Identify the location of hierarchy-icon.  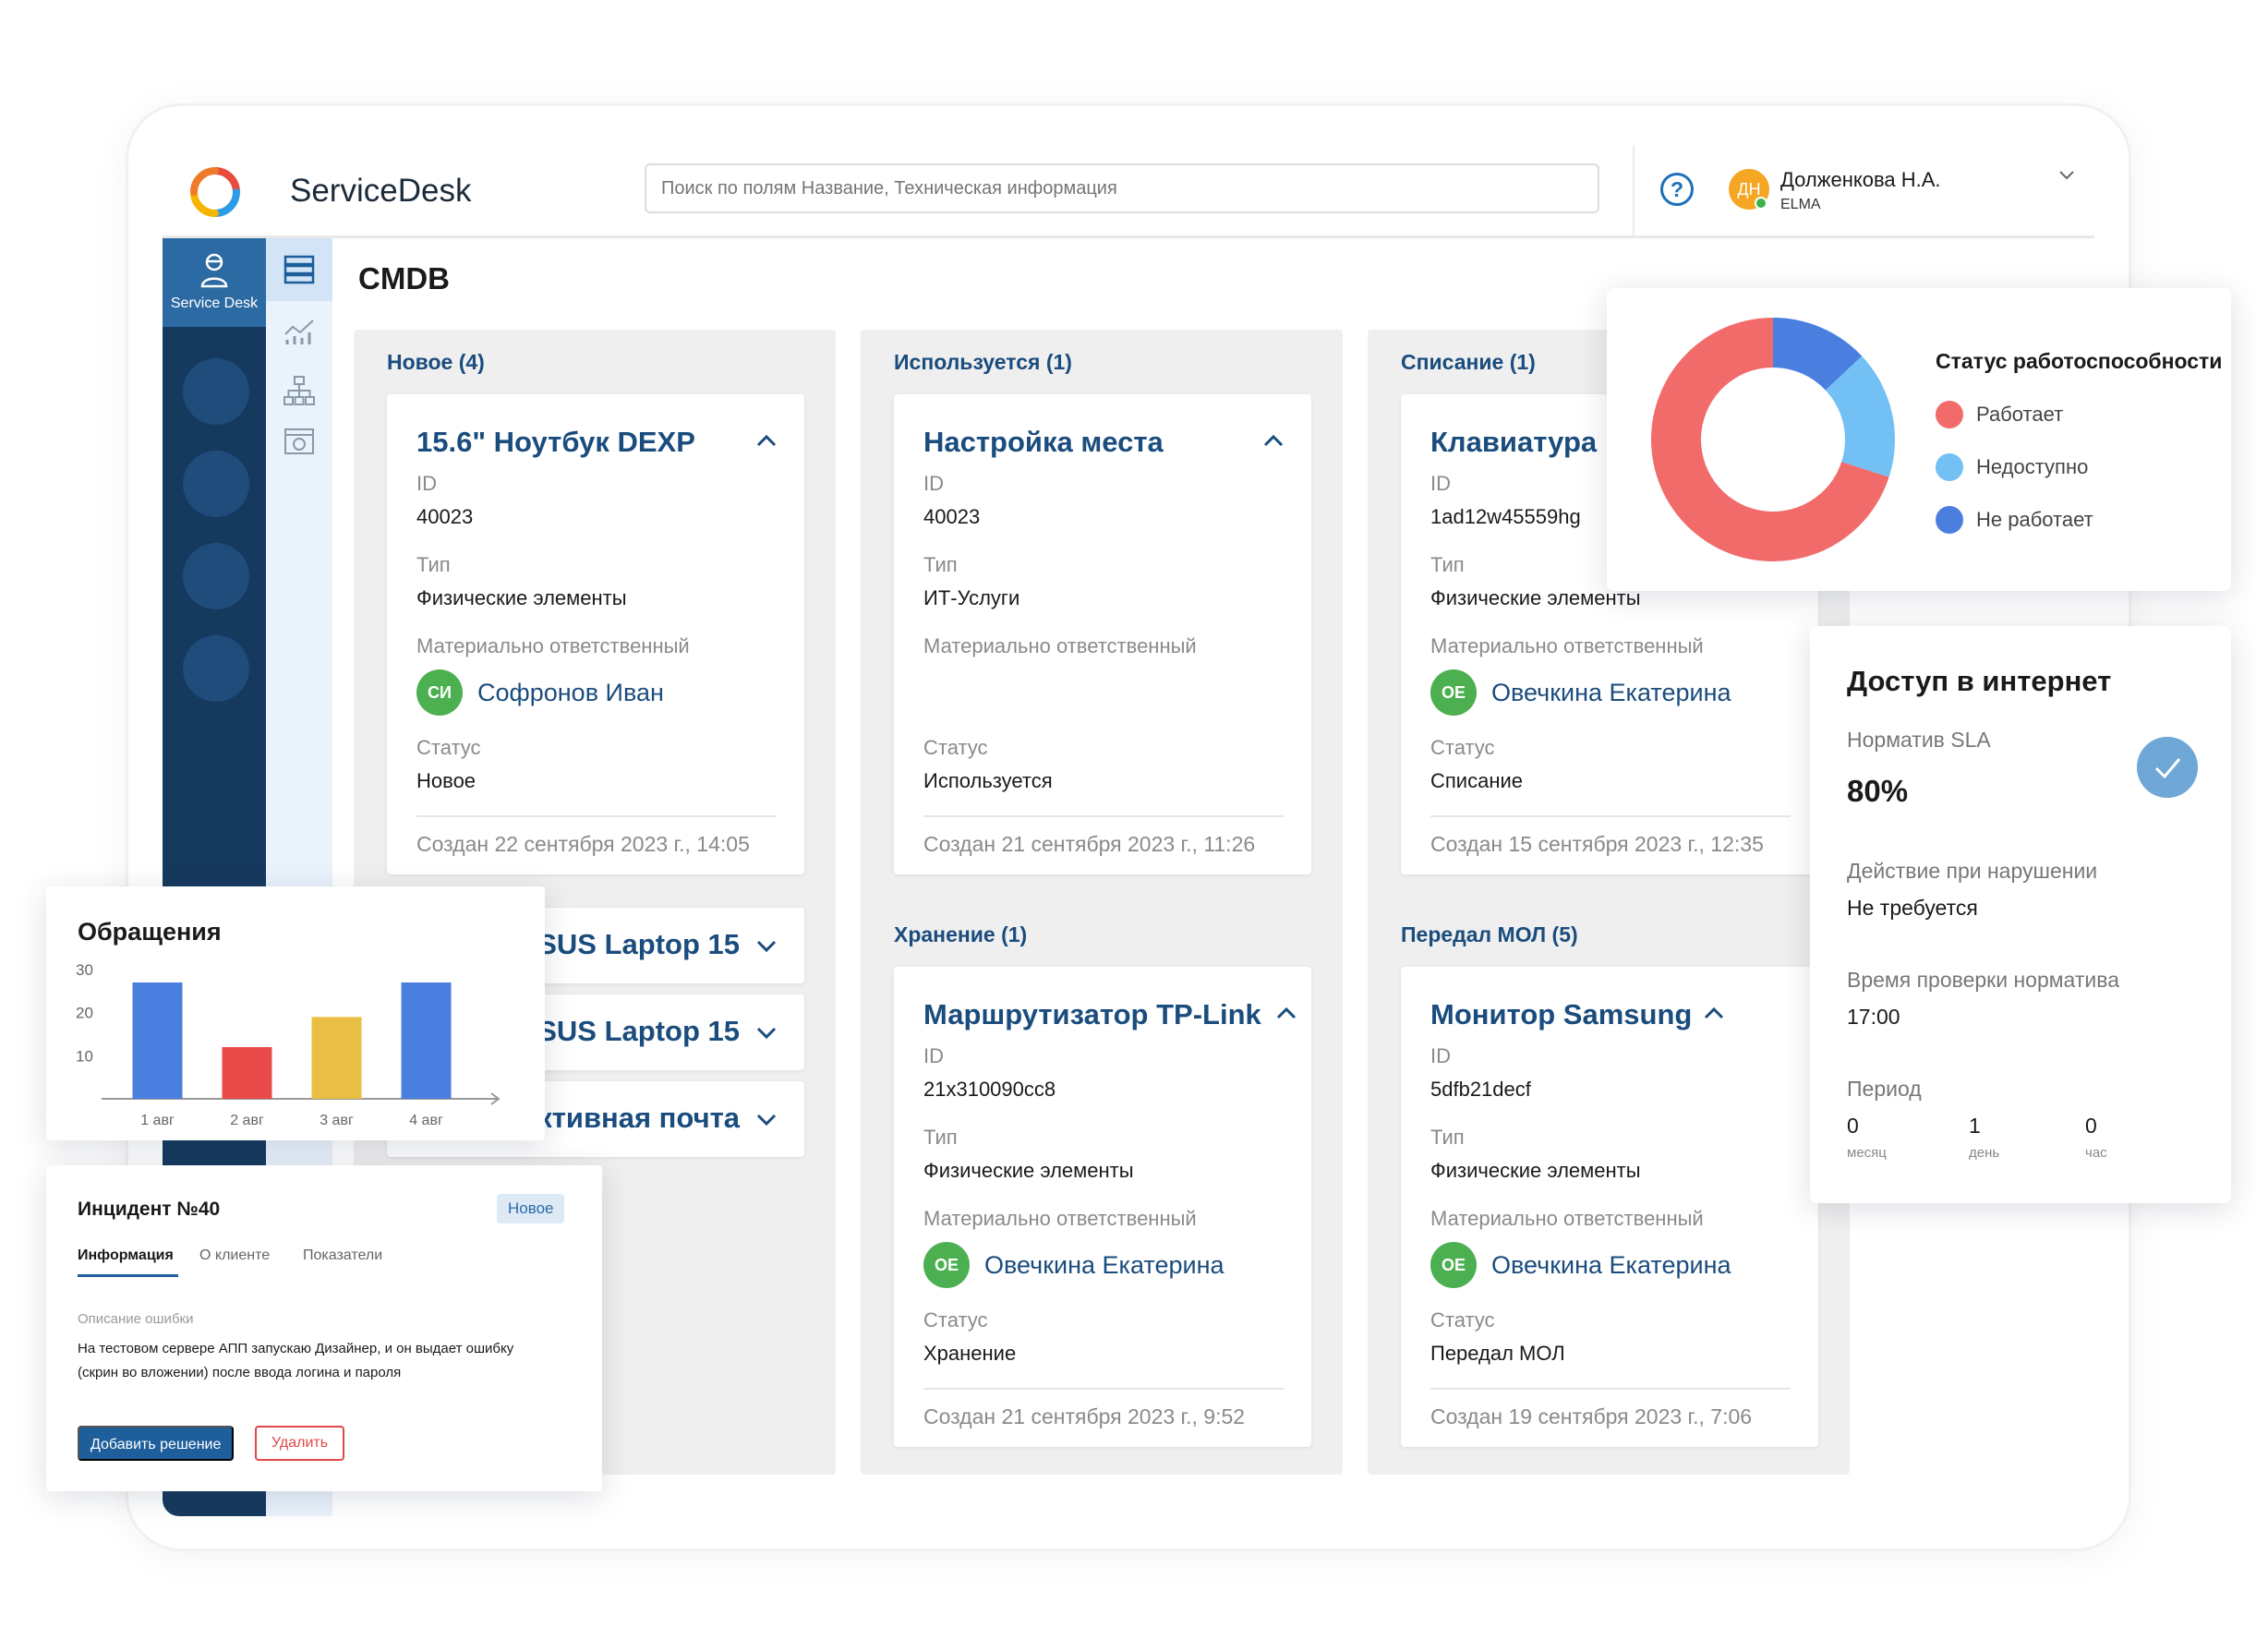
(299, 390).